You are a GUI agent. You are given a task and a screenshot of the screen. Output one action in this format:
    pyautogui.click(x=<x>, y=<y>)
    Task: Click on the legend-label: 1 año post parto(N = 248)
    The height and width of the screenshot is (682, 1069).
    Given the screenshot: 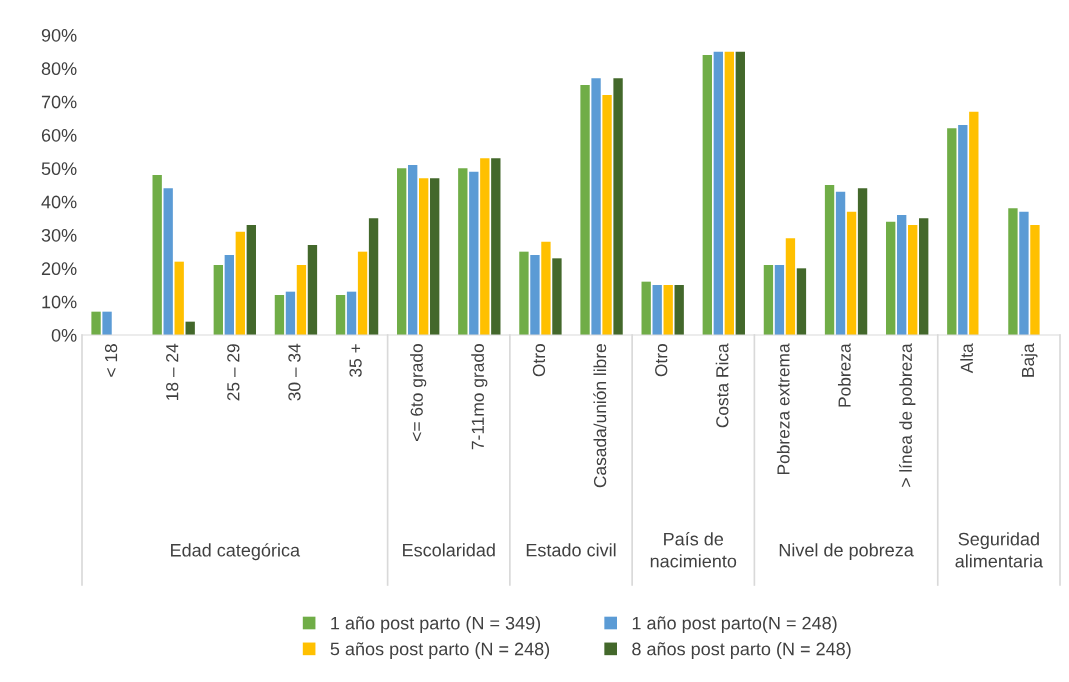 What is the action you would take?
    pyautogui.click(x=734, y=625)
    